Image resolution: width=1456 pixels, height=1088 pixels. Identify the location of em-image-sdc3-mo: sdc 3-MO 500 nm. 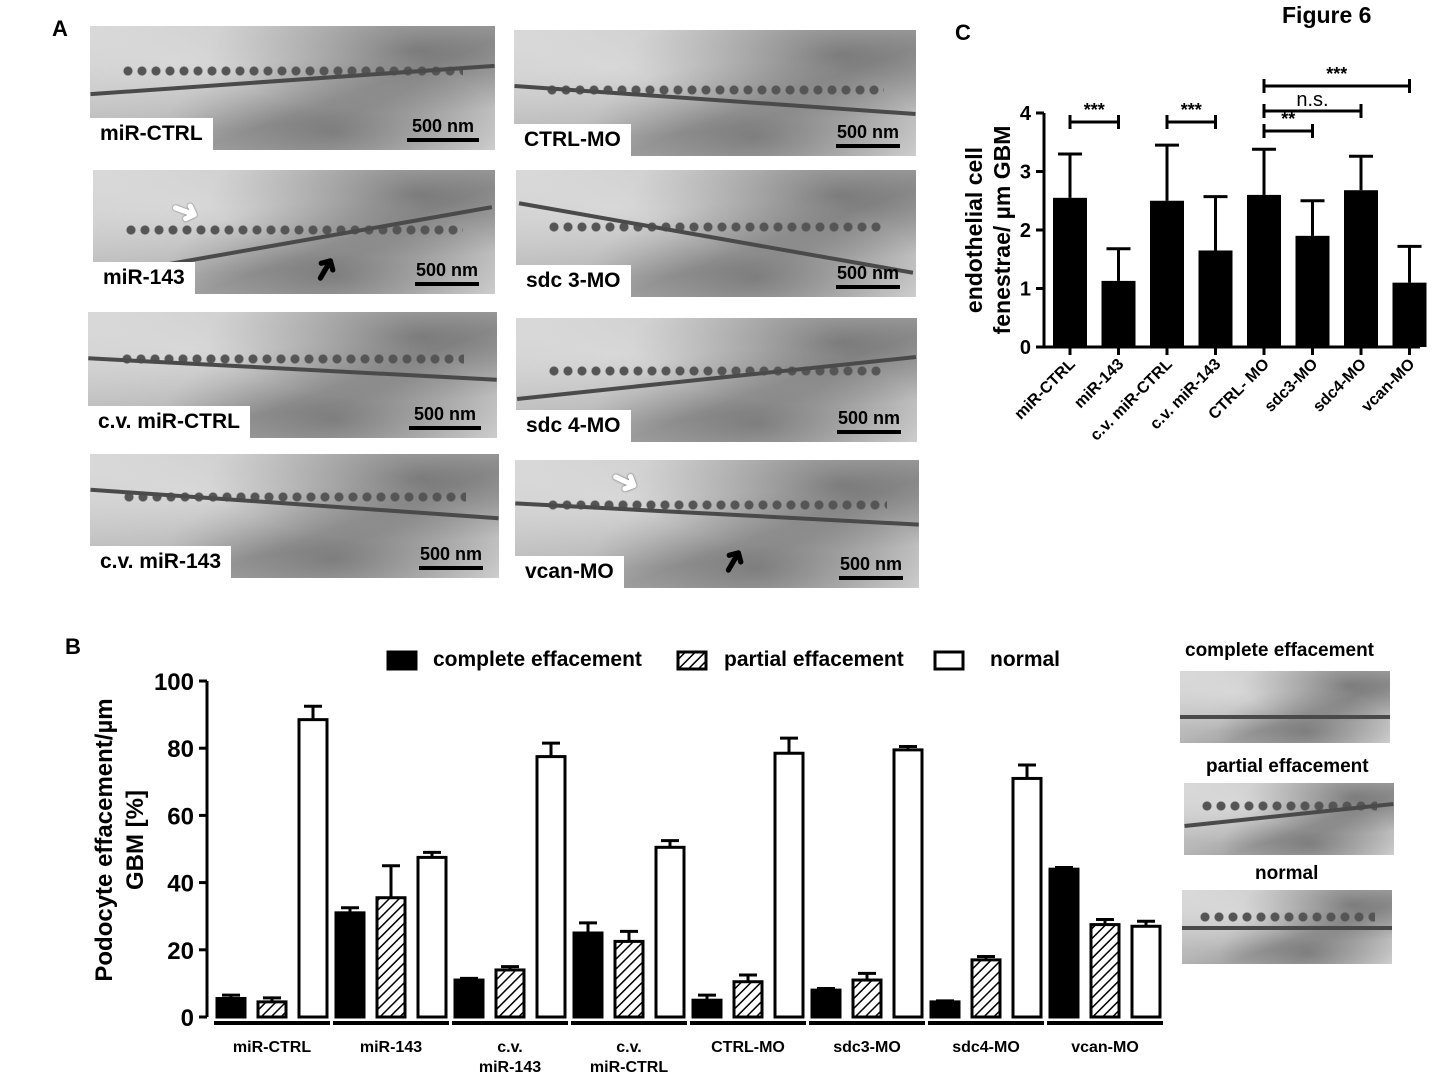
(716, 233).